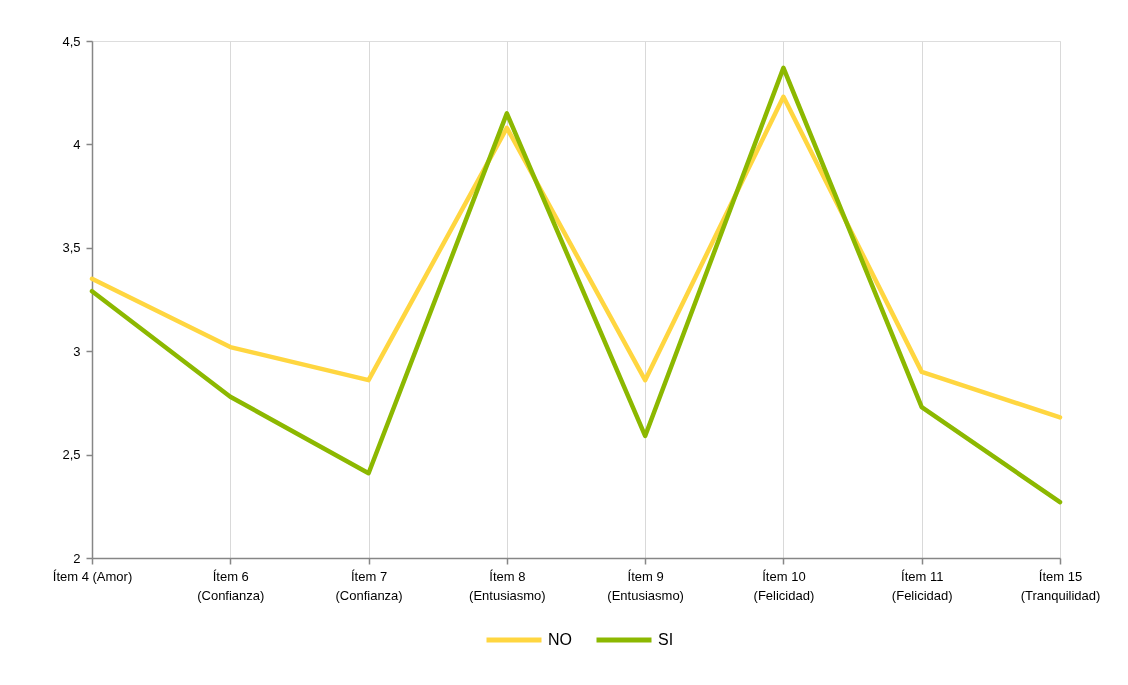 The width and height of the screenshot is (1128, 685). Describe the element at coordinates (77, 144) in the screenshot. I see `y-tick-label: 4` at that location.